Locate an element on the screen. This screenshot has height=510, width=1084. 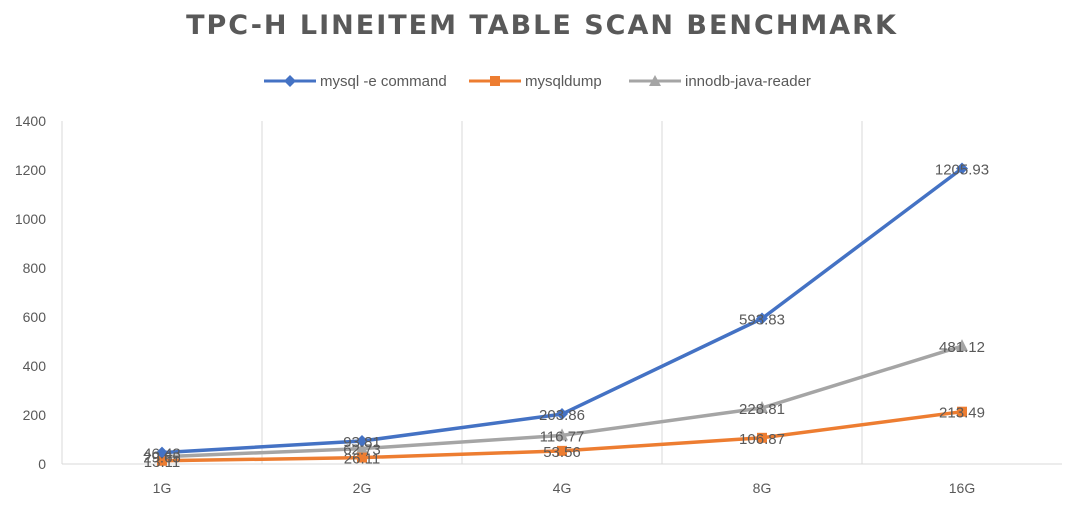
data-label: 29.65 is located at coordinates (162, 458).